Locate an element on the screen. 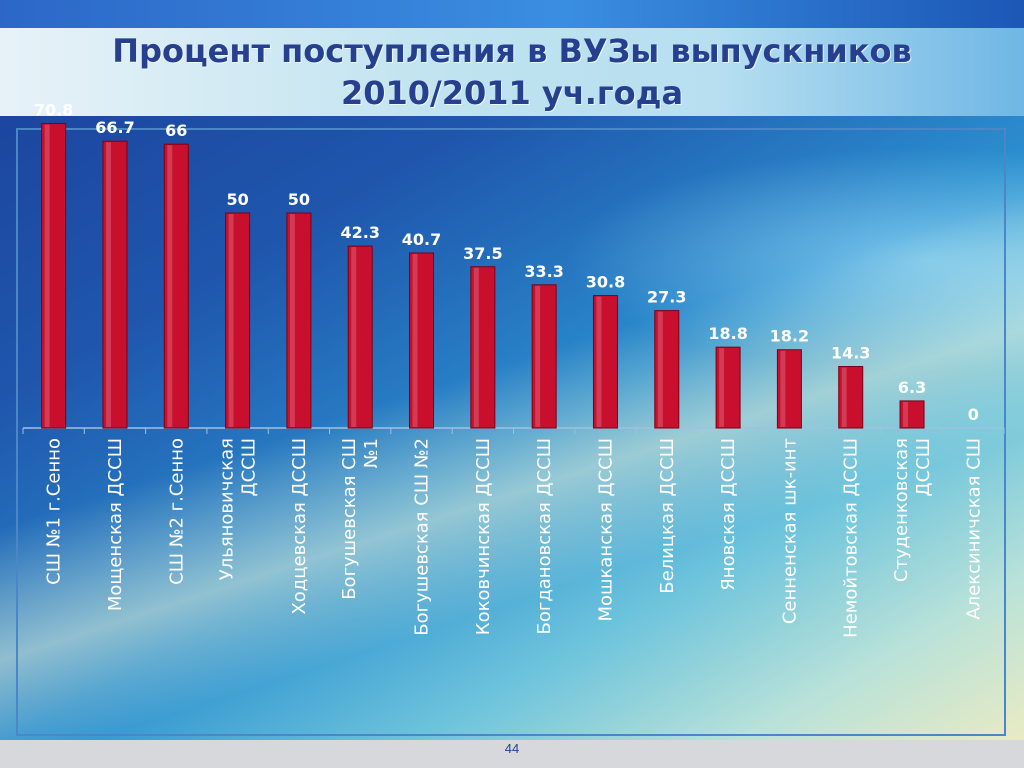 The width and height of the screenshot is (1024, 768). category-label: Студенковская ДССШ is located at coordinates (912, 510).